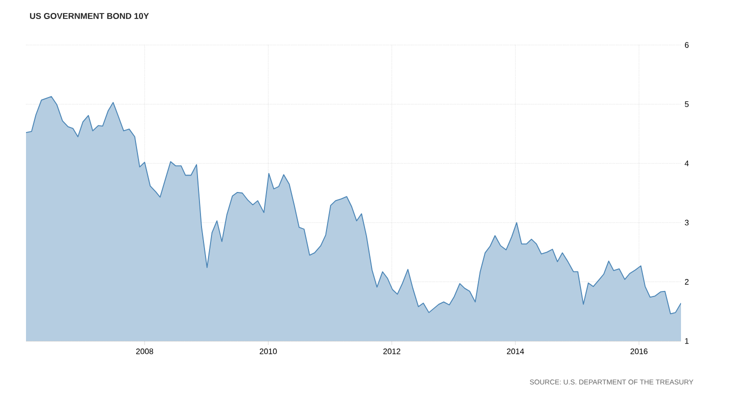  Describe the element at coordinates (89, 16) in the screenshot. I see `chart-title: US GOVERNMENT BOND 10Y` at that location.